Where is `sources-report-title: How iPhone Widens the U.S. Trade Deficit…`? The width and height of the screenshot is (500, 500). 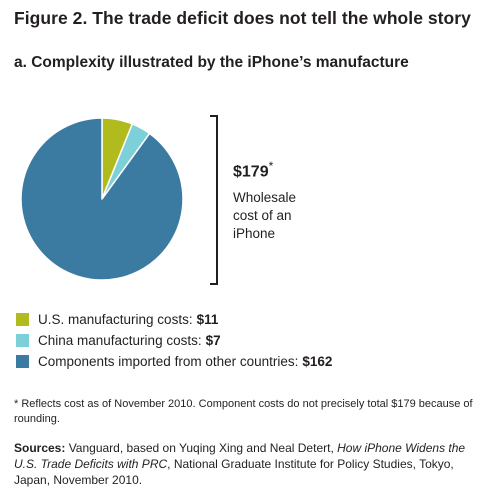 sources-report-title: How iPhone Widens the U.S. Trade Deficit… is located at coordinates (240, 456).